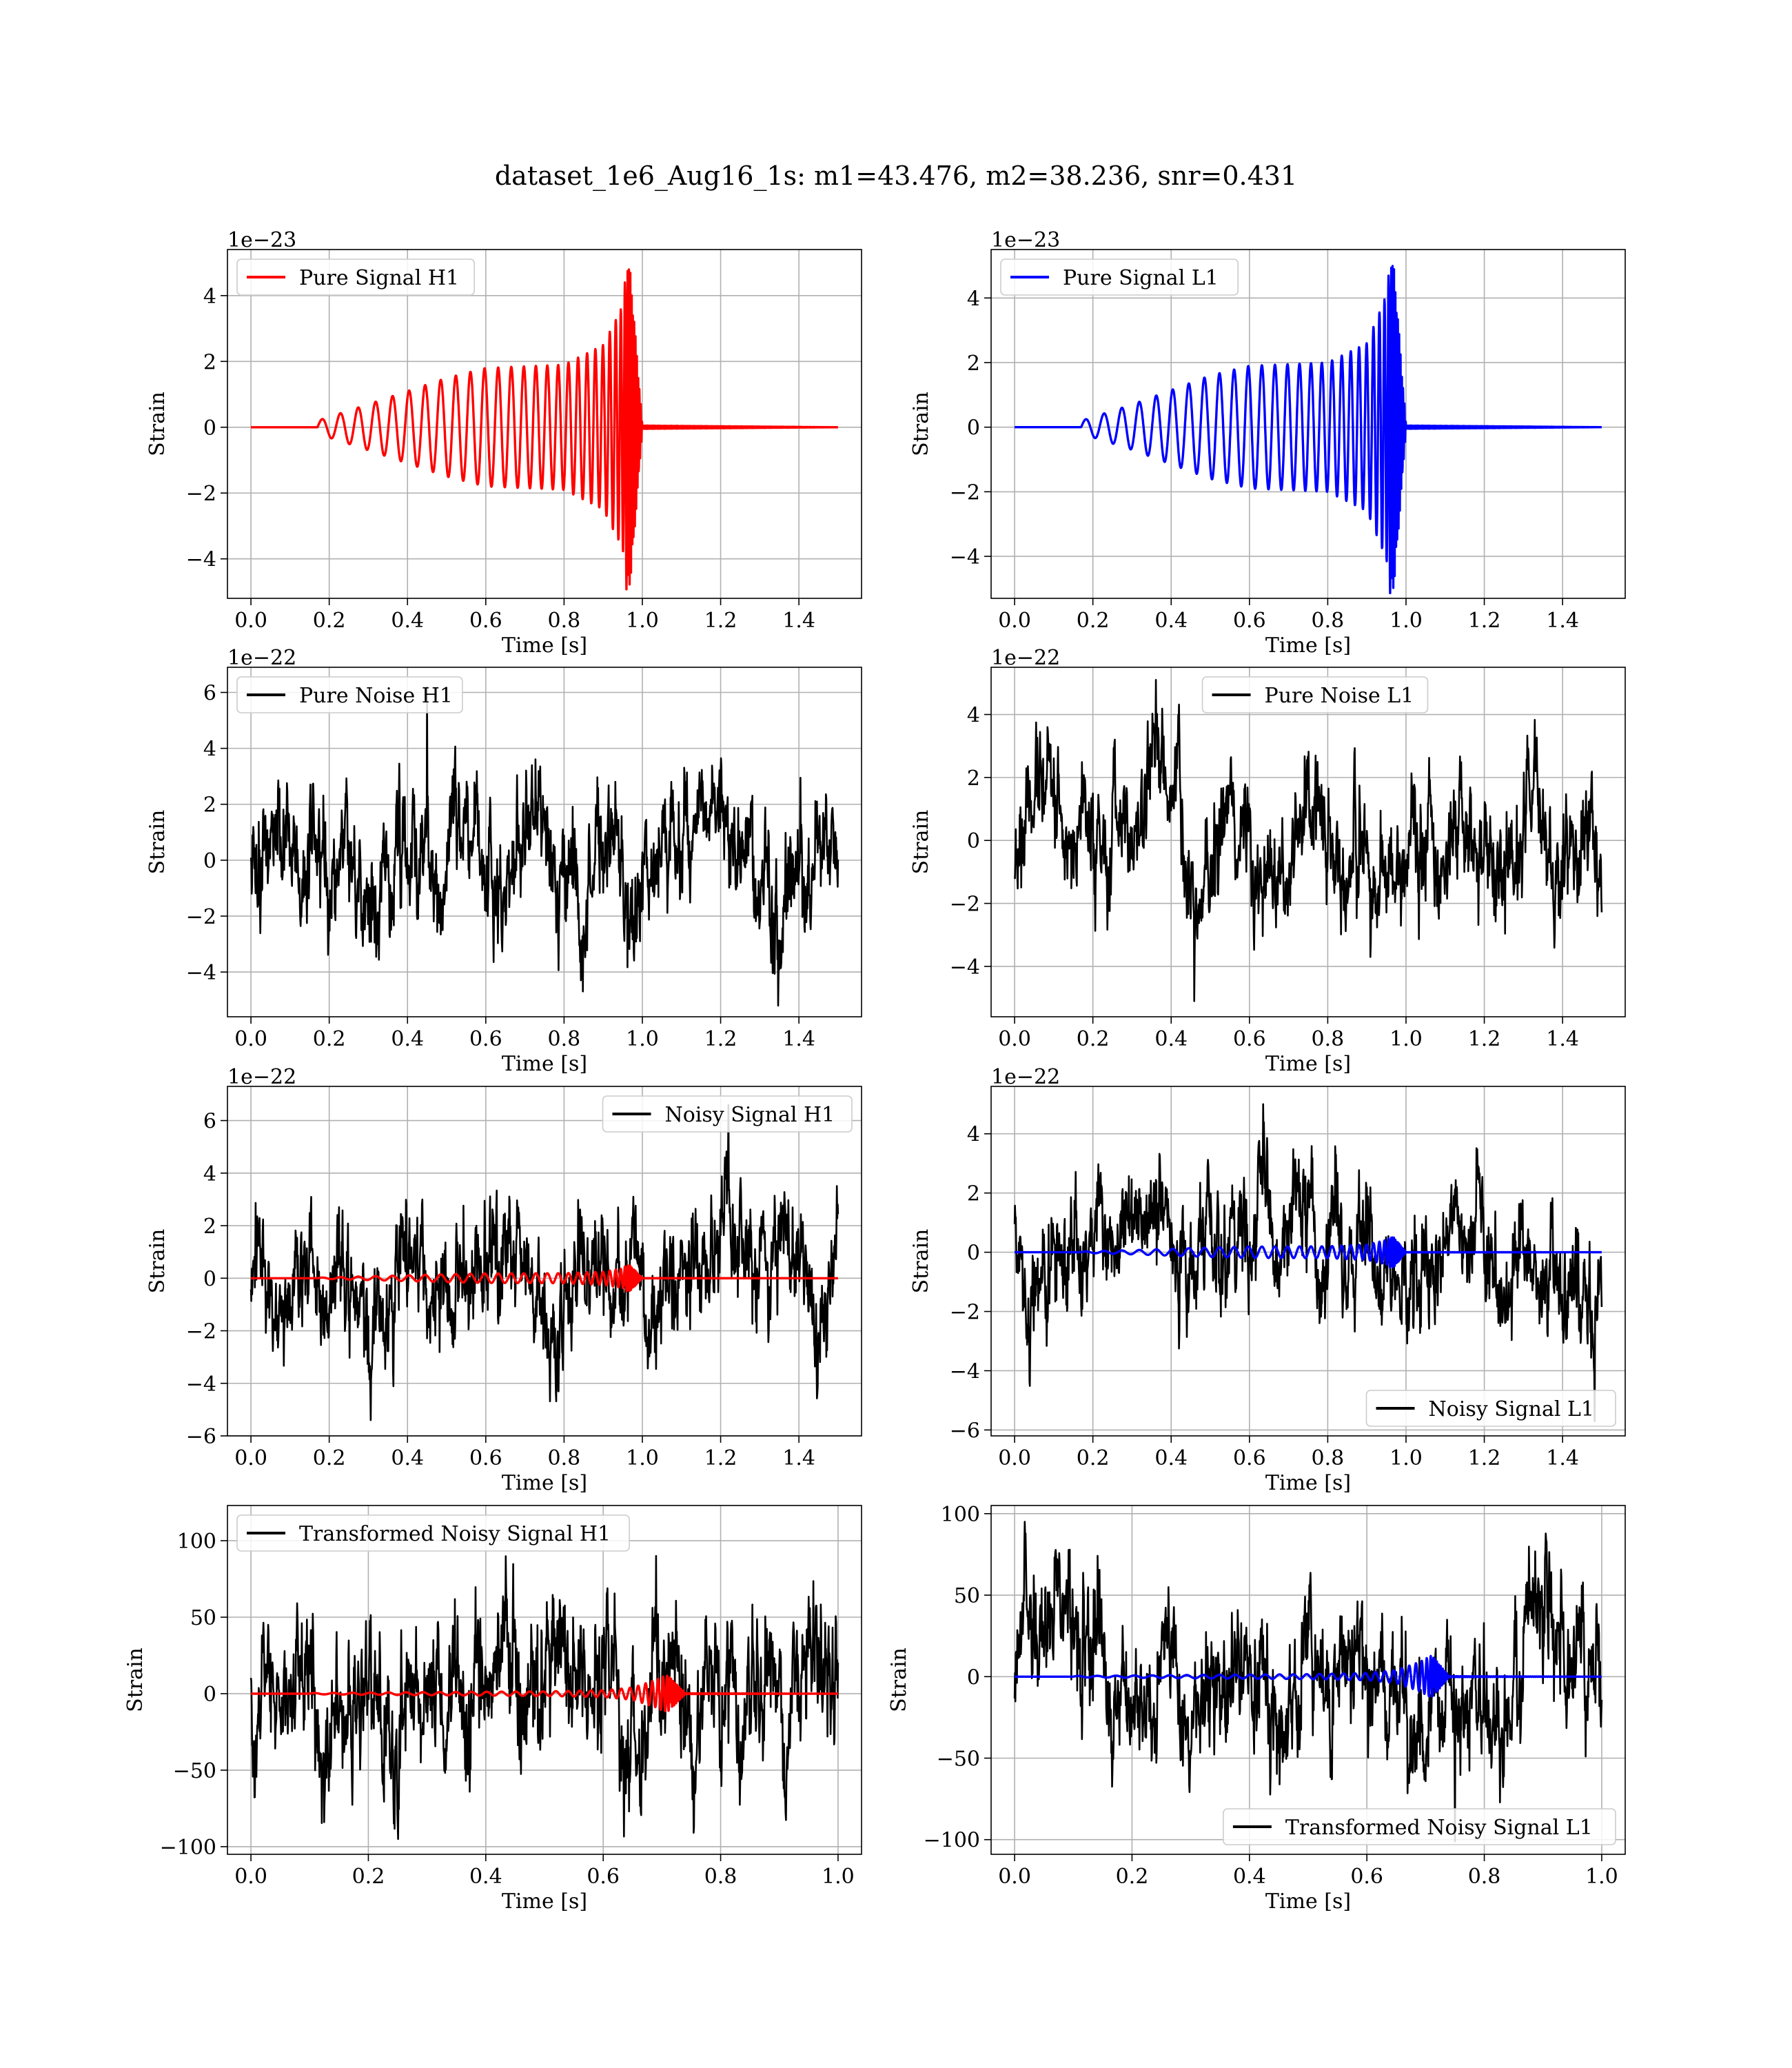 This screenshot has height=2068, width=1792. I want to click on y-tick-label: −50, so click(194, 1771).